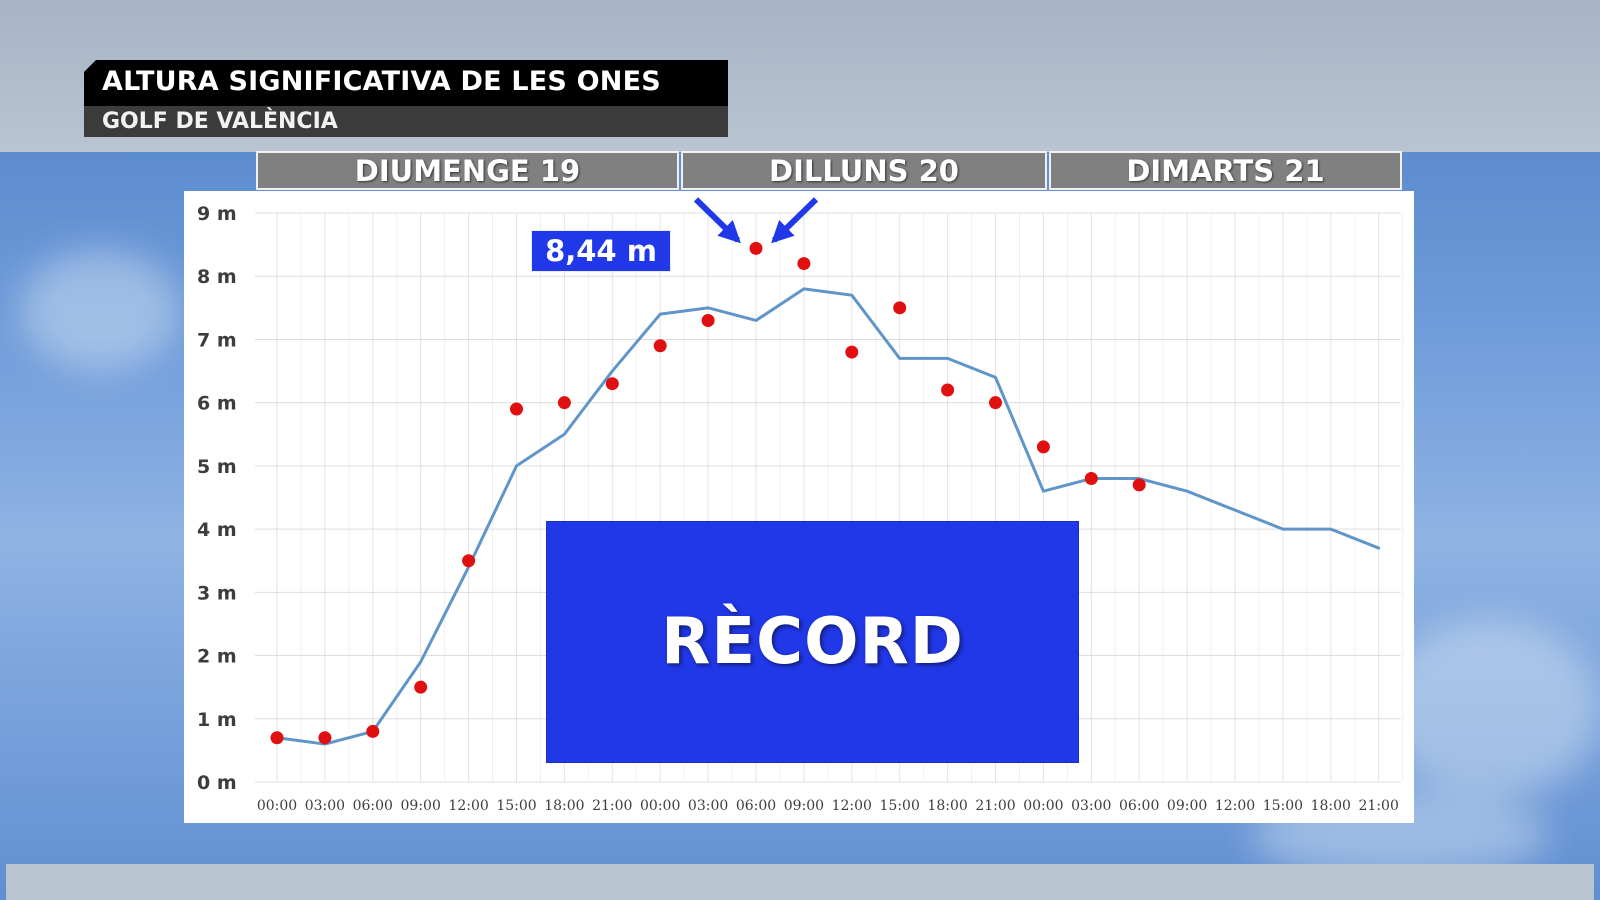 The width and height of the screenshot is (1600, 900). I want to click on subtitle-banner: GOLF DE VALÈNCIA, so click(406, 121).